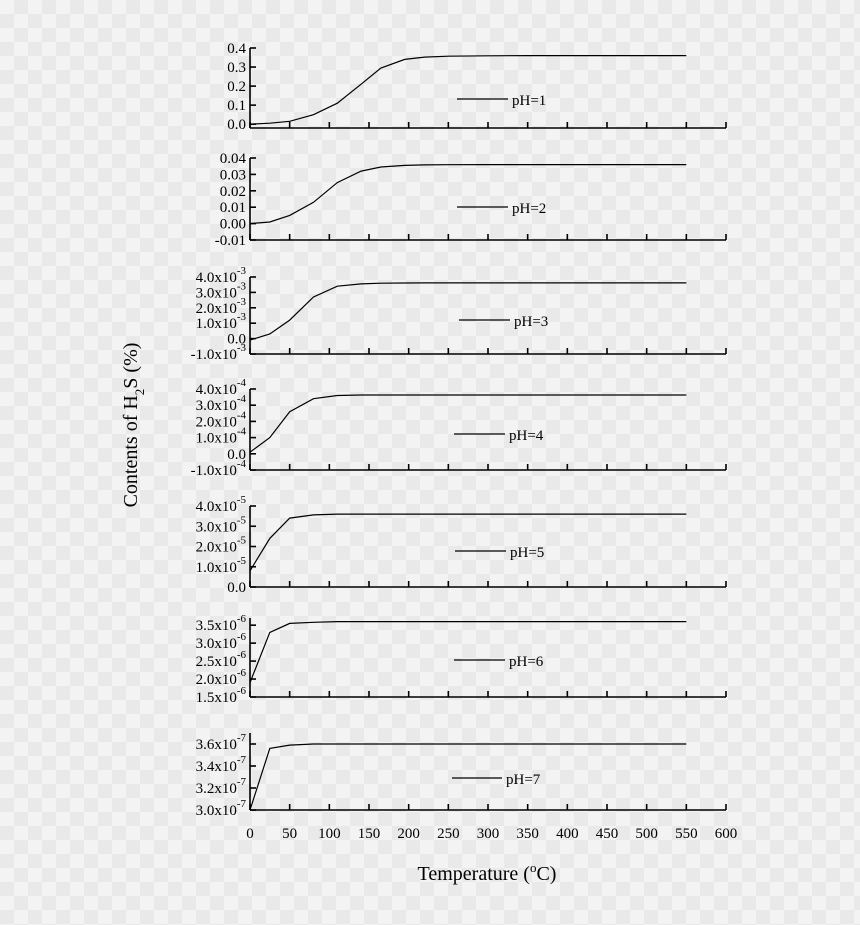 The image size is (860, 925). I want to click on panel-2: -0.010.000.010.020.030.04 pH=2, so click(471, 200).